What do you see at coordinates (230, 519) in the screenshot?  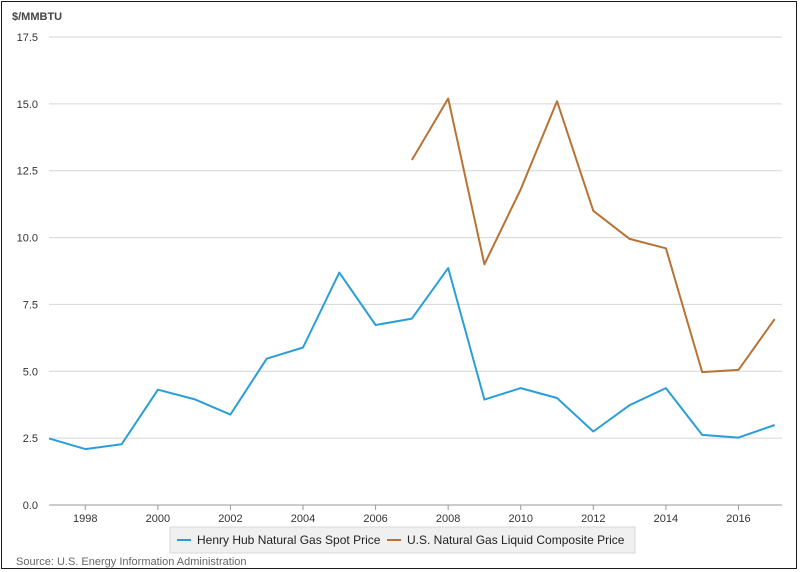 I see `x-tick-label: 2002` at bounding box center [230, 519].